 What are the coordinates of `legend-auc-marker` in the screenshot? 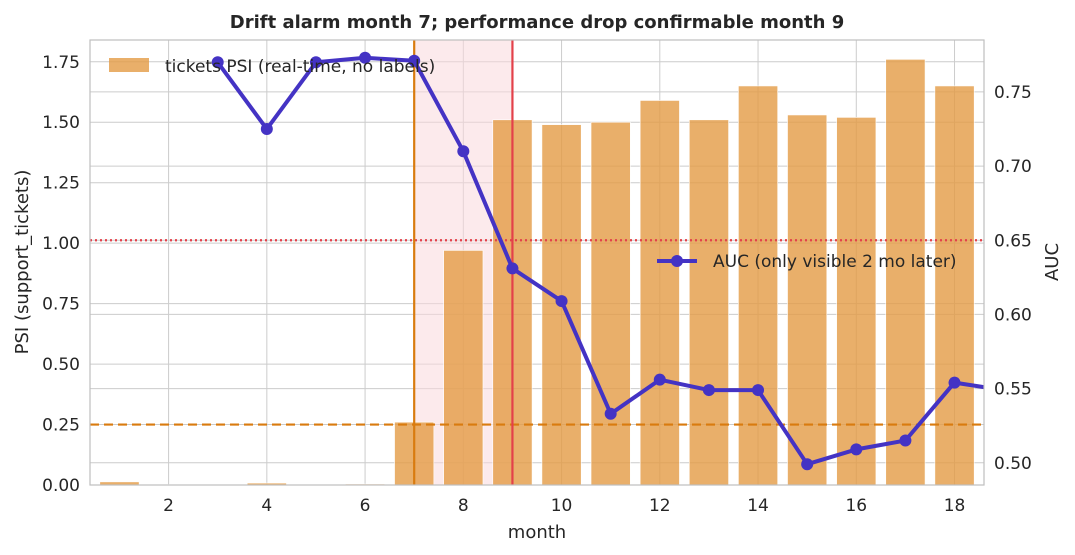 It's located at (677, 261).